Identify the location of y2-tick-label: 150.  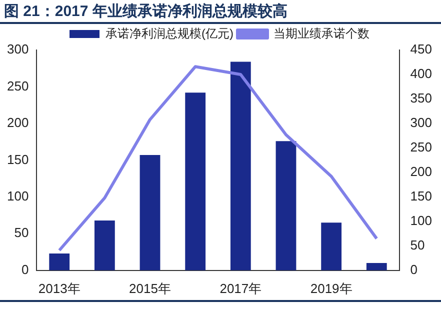
(421, 196).